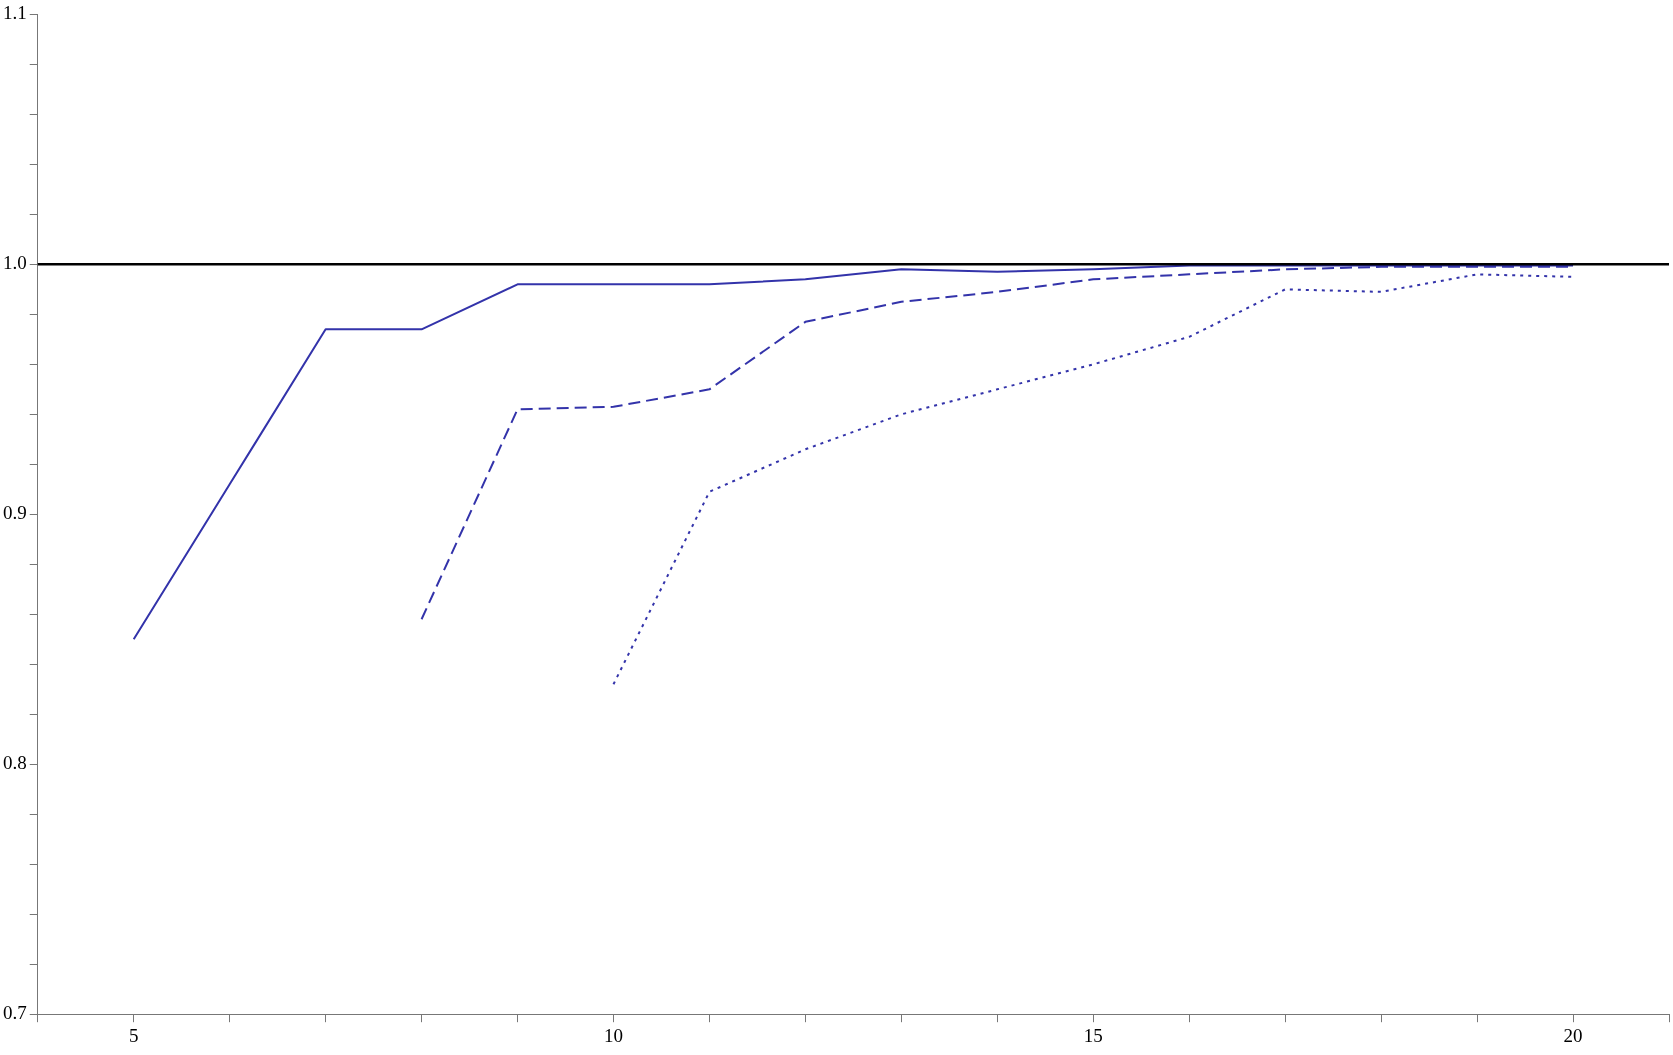  Describe the element at coordinates (15, 263) in the screenshot. I see `y-tick-label: 1.0` at that location.